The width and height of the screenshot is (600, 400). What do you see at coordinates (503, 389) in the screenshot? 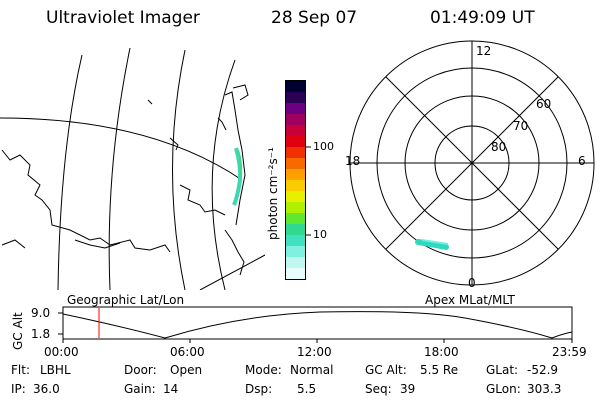
I see `param-glon-label: GLon:` at bounding box center [503, 389].